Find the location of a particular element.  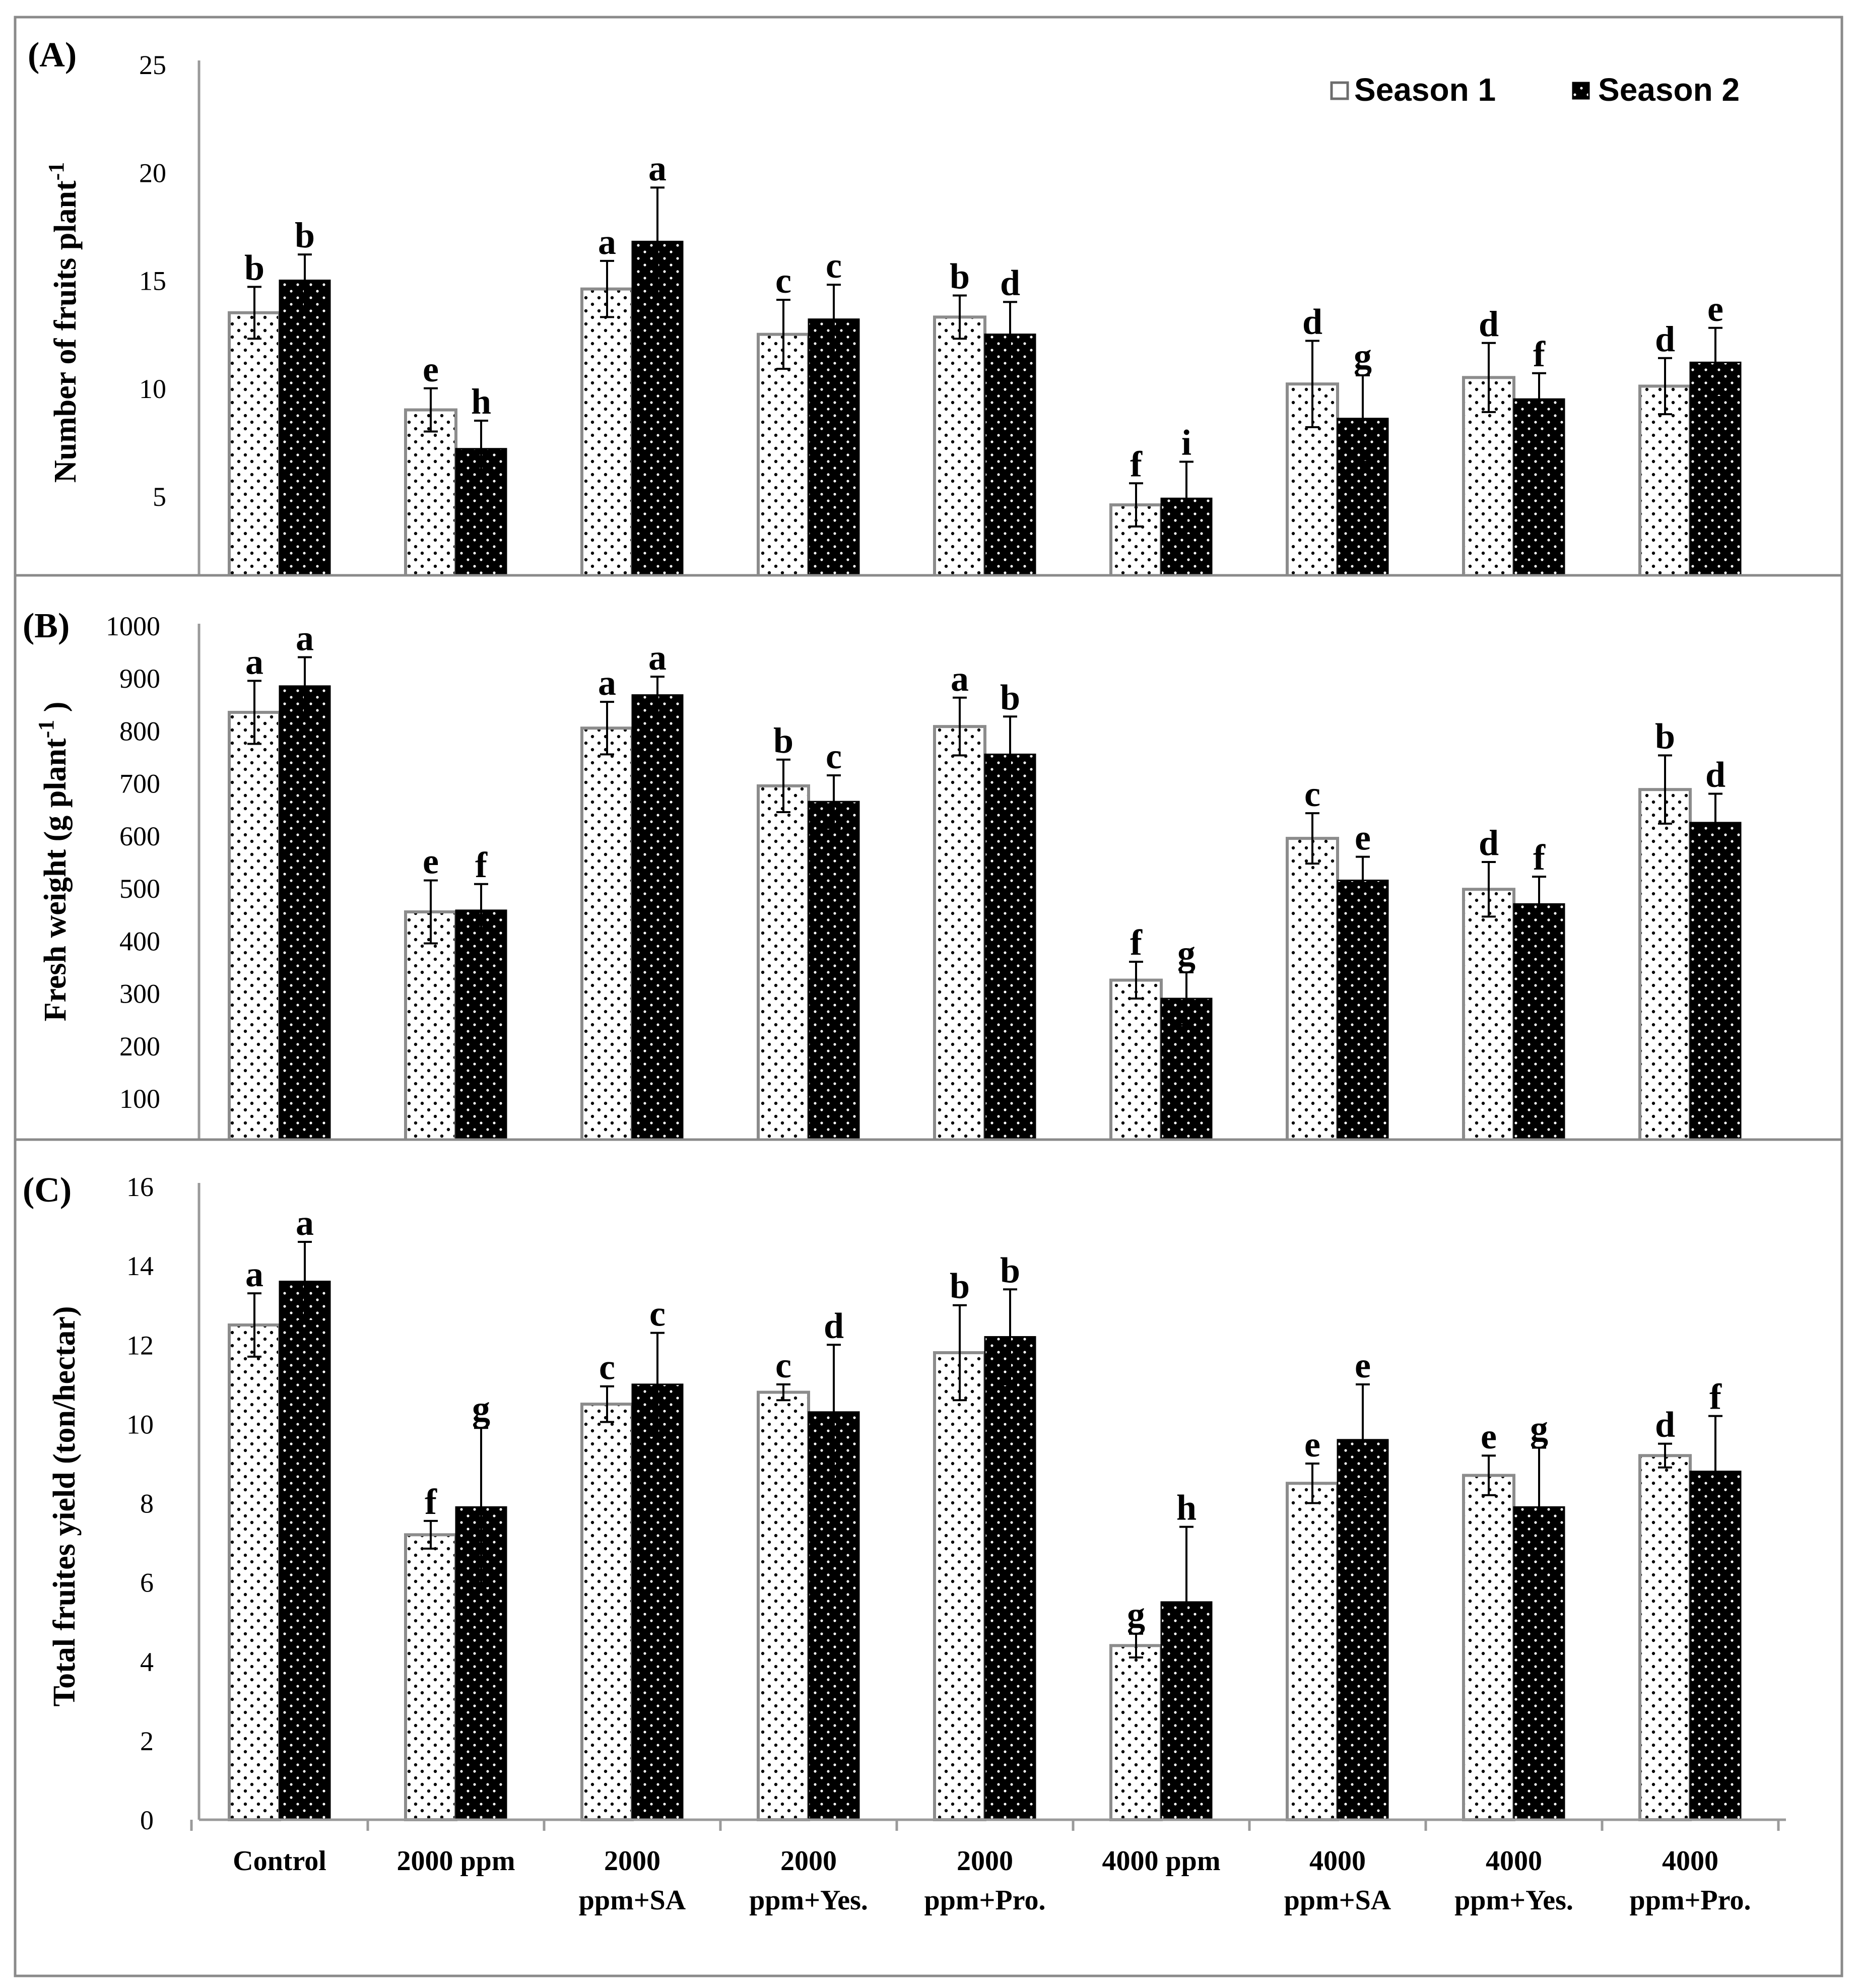

x-category-label: 2000 ppm is located at coordinates (456, 1861).